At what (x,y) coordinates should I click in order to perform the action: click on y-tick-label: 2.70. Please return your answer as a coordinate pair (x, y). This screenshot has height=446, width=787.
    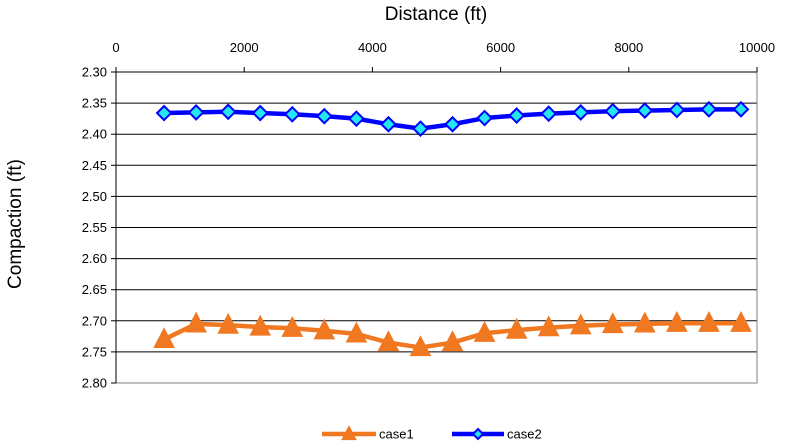
    Looking at the image, I should click on (94, 320).